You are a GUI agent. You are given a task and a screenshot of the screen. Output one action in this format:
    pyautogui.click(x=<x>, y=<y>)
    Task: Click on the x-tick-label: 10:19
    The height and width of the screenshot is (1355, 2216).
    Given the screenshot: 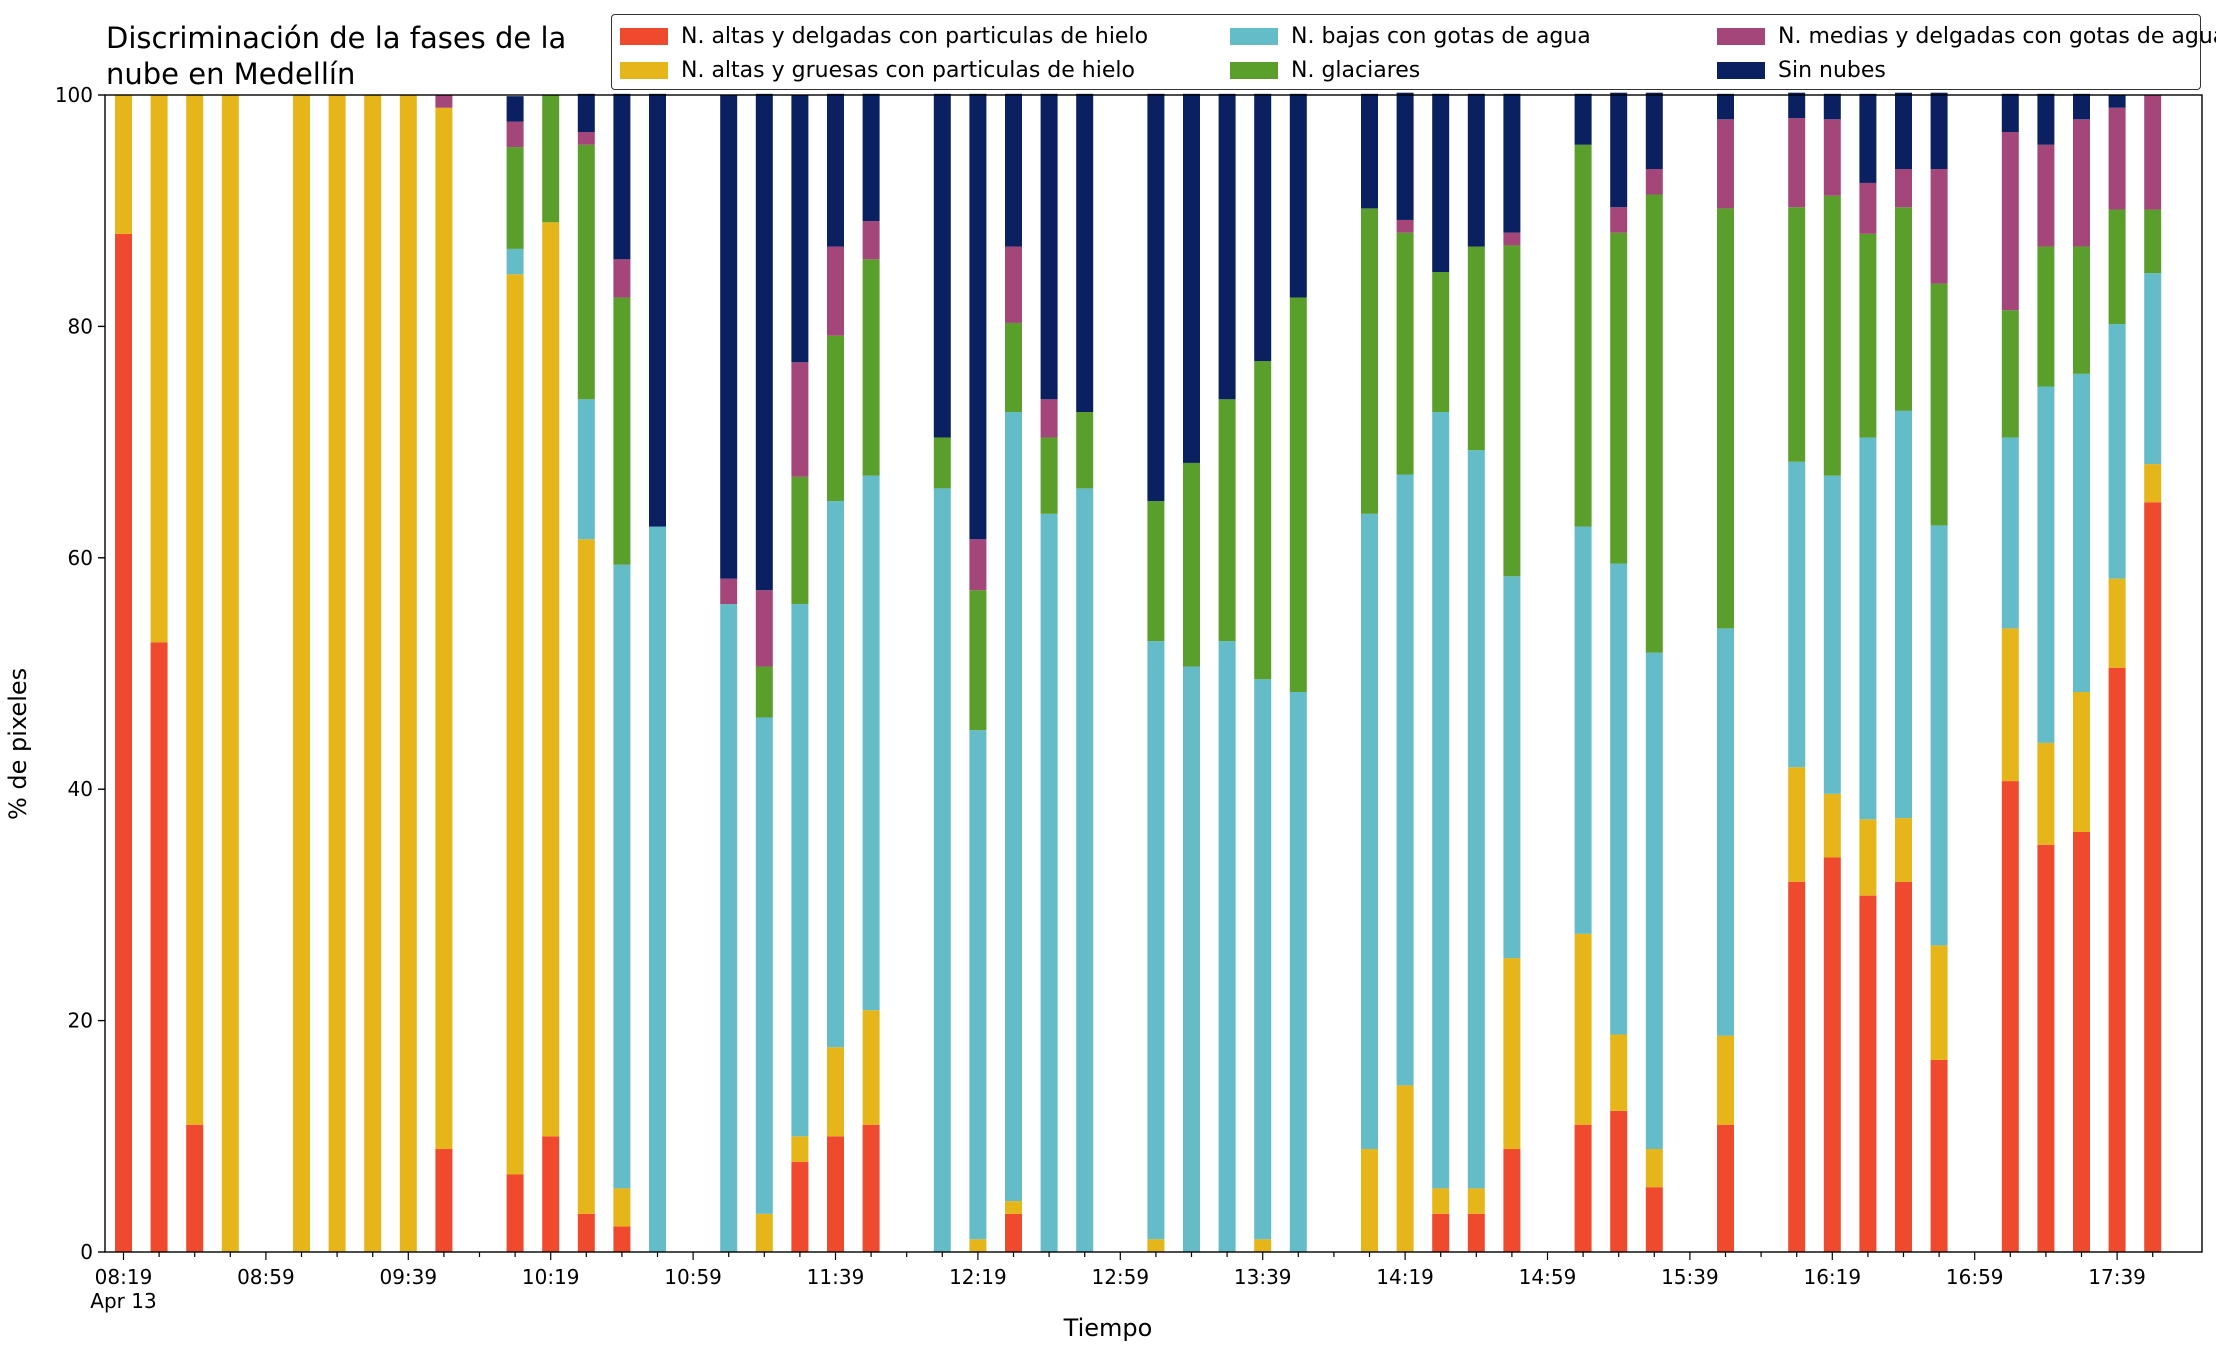 What is the action you would take?
    pyautogui.click(x=551, y=1277)
    